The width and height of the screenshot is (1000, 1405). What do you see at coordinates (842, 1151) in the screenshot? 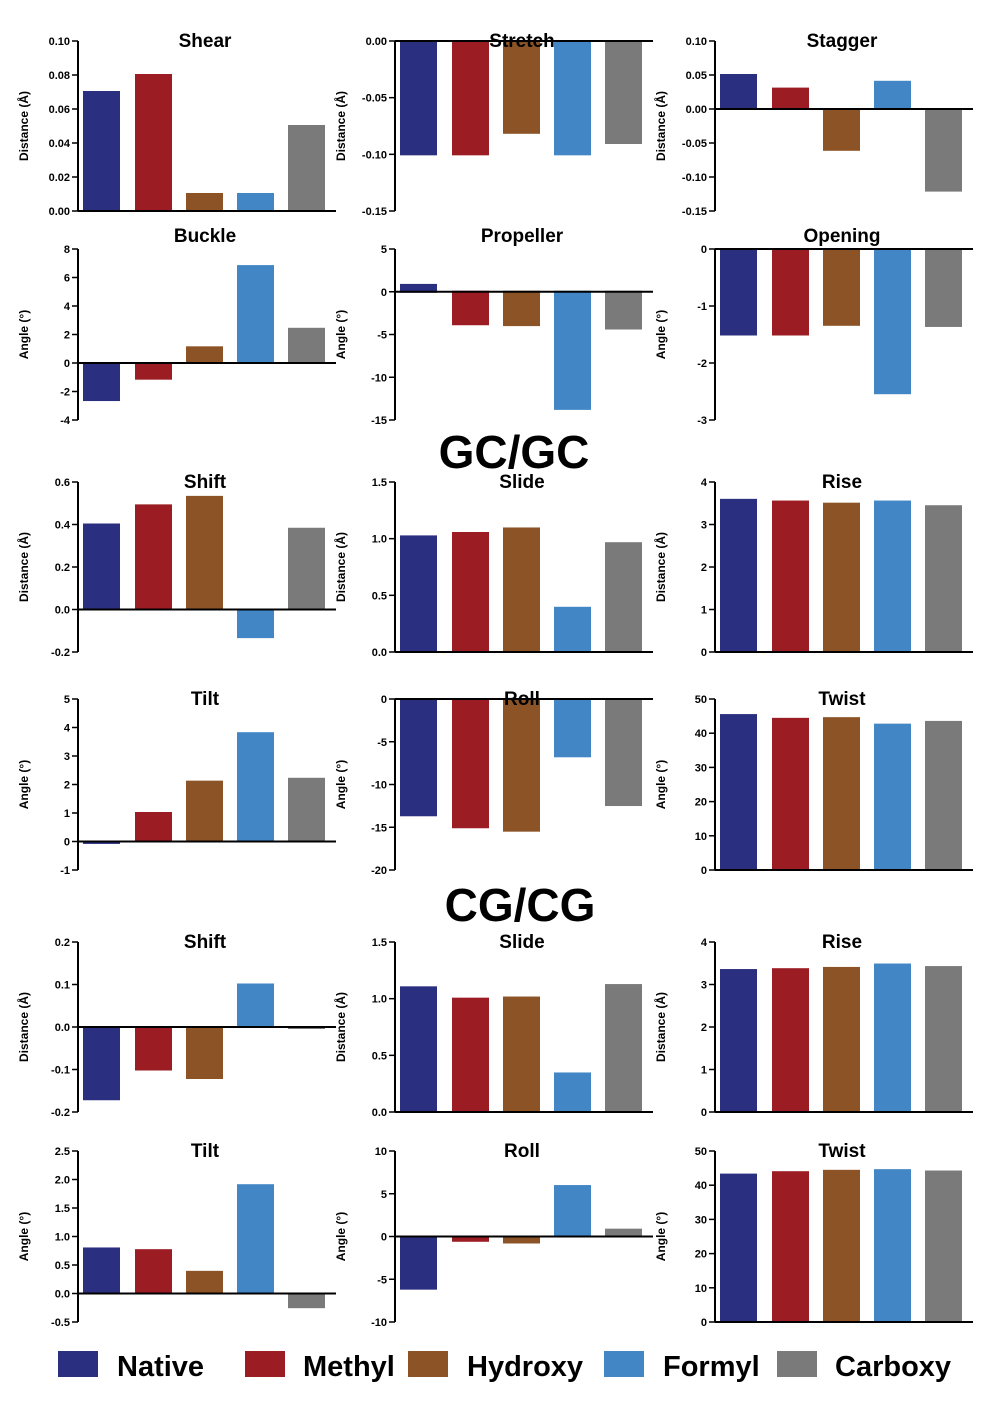
I see `panel-title: Twist` at bounding box center [842, 1151].